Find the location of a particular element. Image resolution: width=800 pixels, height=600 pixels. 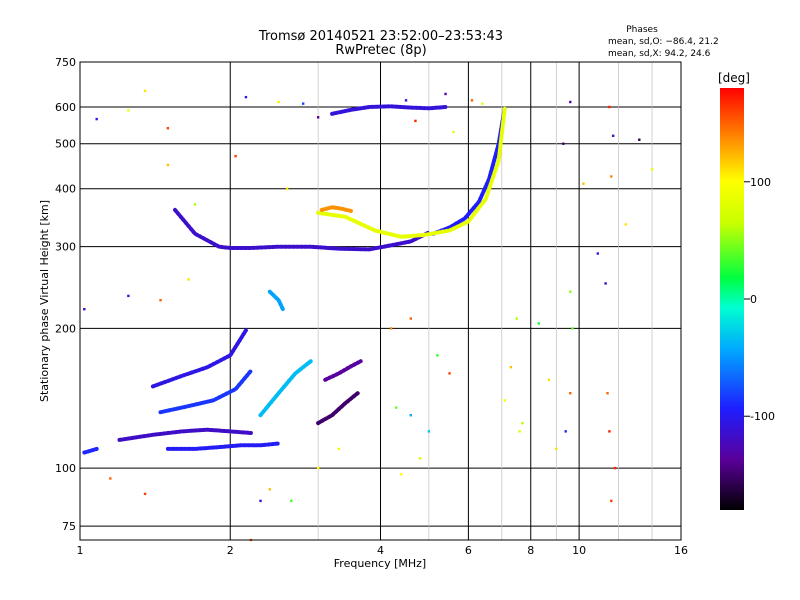

x-tick-1: 1 is located at coordinates (80, 550).